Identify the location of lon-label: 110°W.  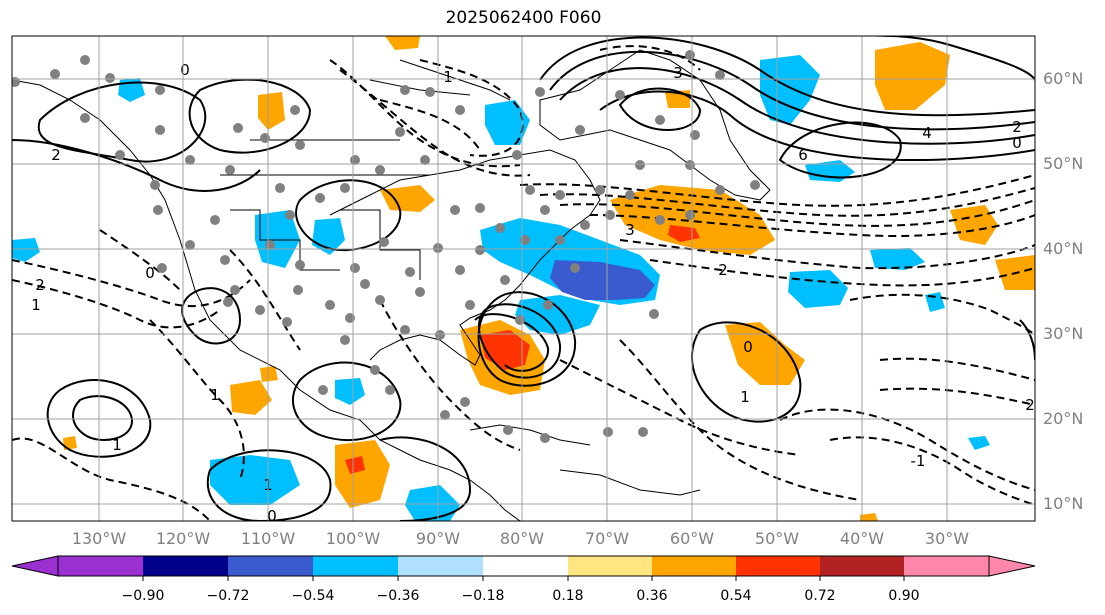
(268, 538).